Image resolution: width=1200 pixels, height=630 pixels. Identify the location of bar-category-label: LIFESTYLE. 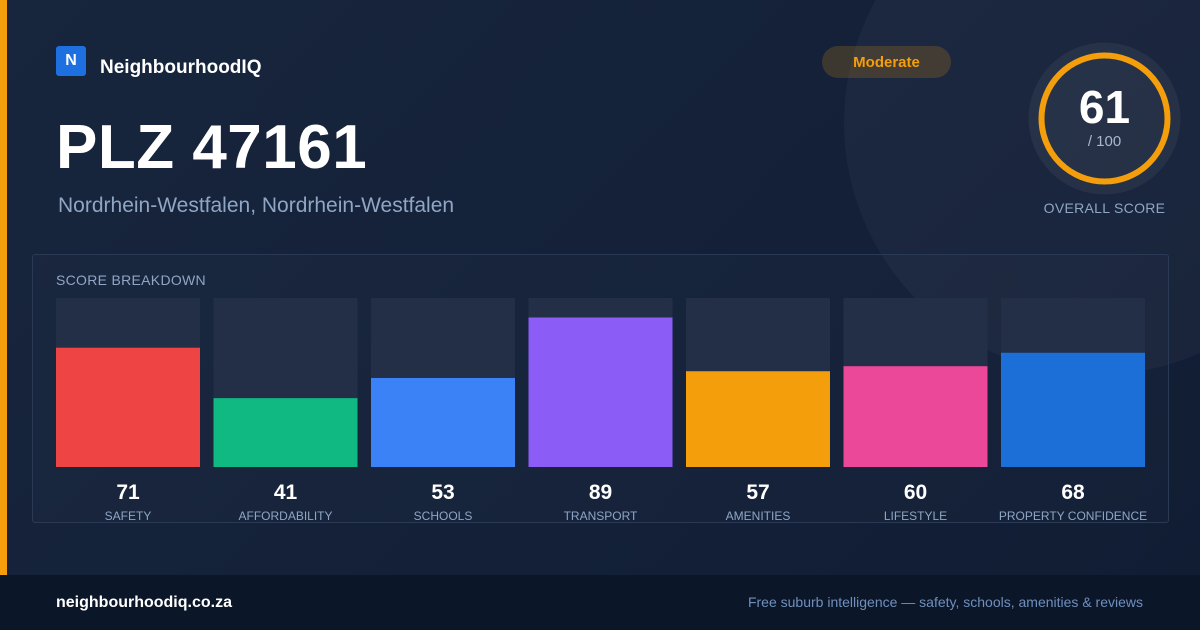
(915, 516).